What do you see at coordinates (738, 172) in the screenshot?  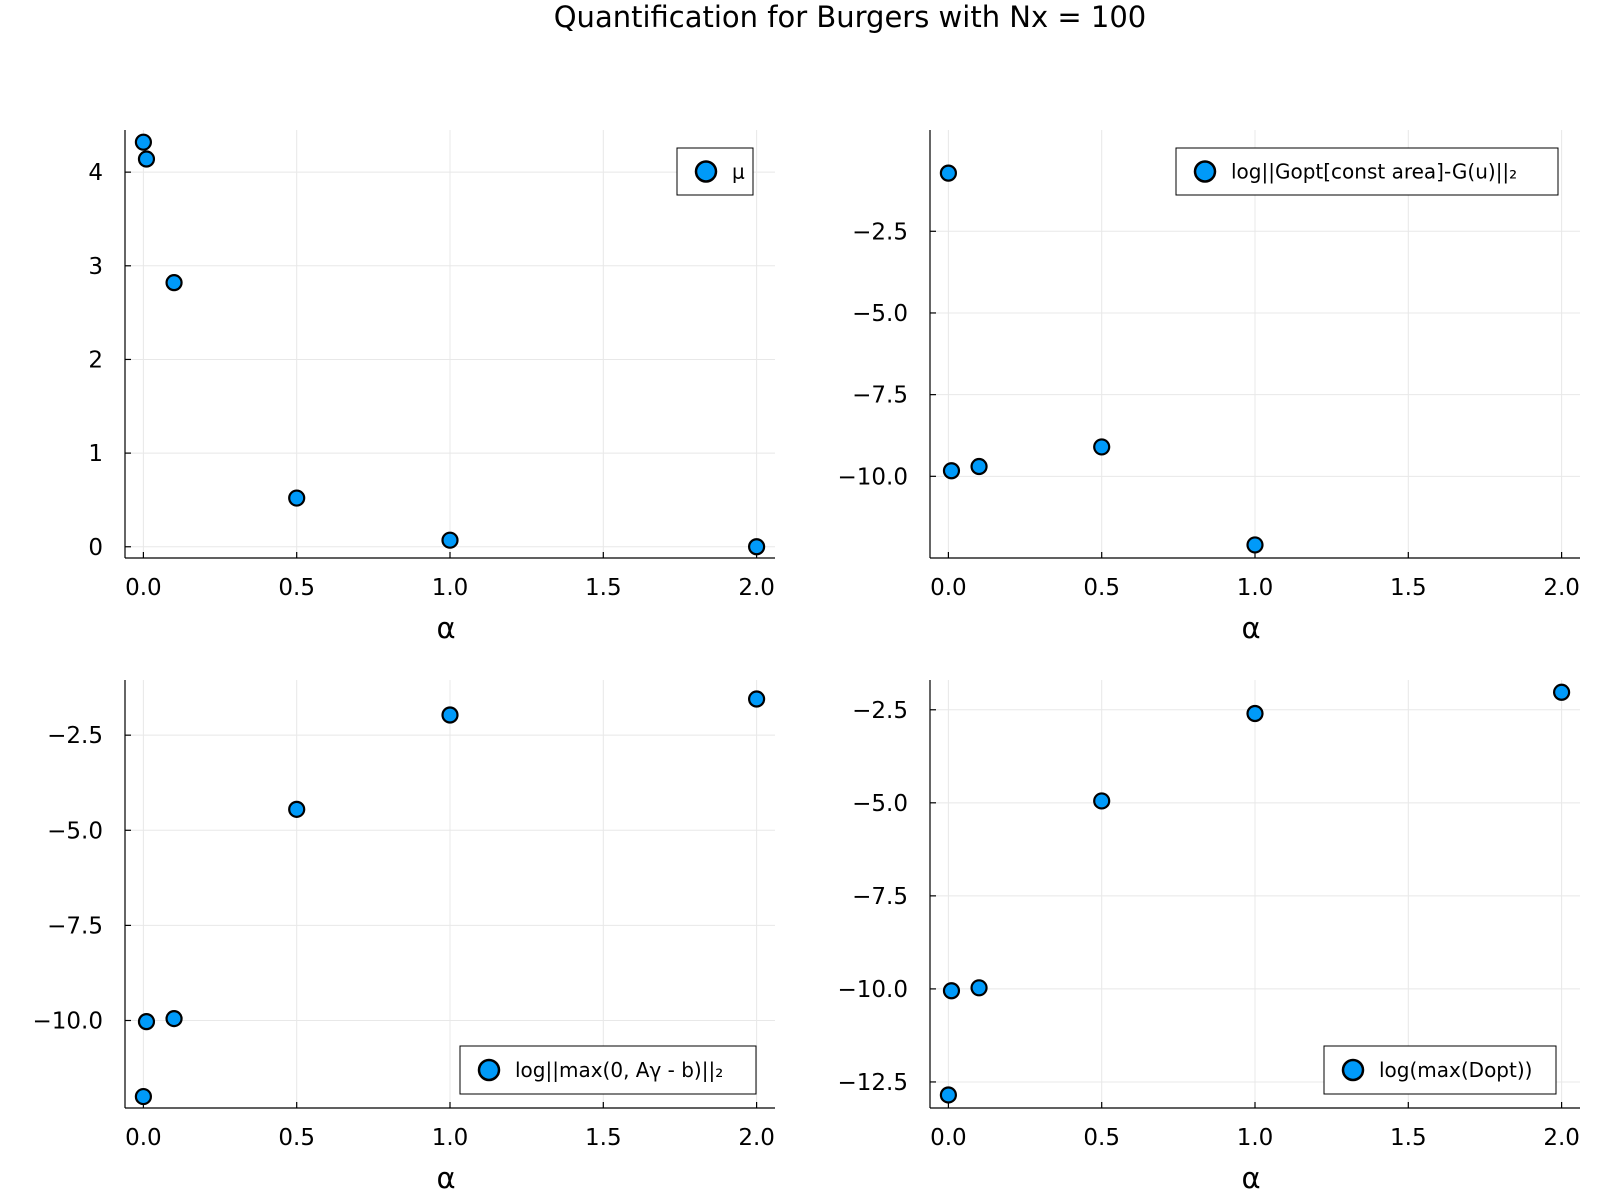 I see `legend-label: μ` at bounding box center [738, 172].